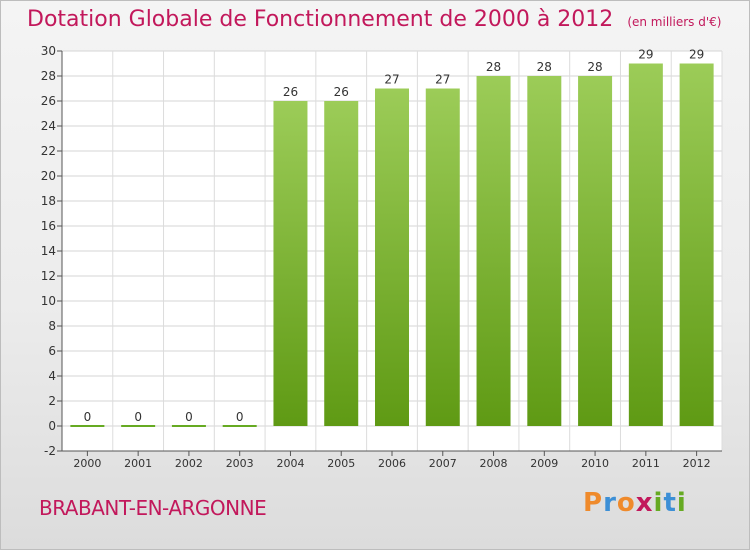  Describe the element at coordinates (392, 463) in the screenshot. I see `x-tick-label: 2006` at that location.